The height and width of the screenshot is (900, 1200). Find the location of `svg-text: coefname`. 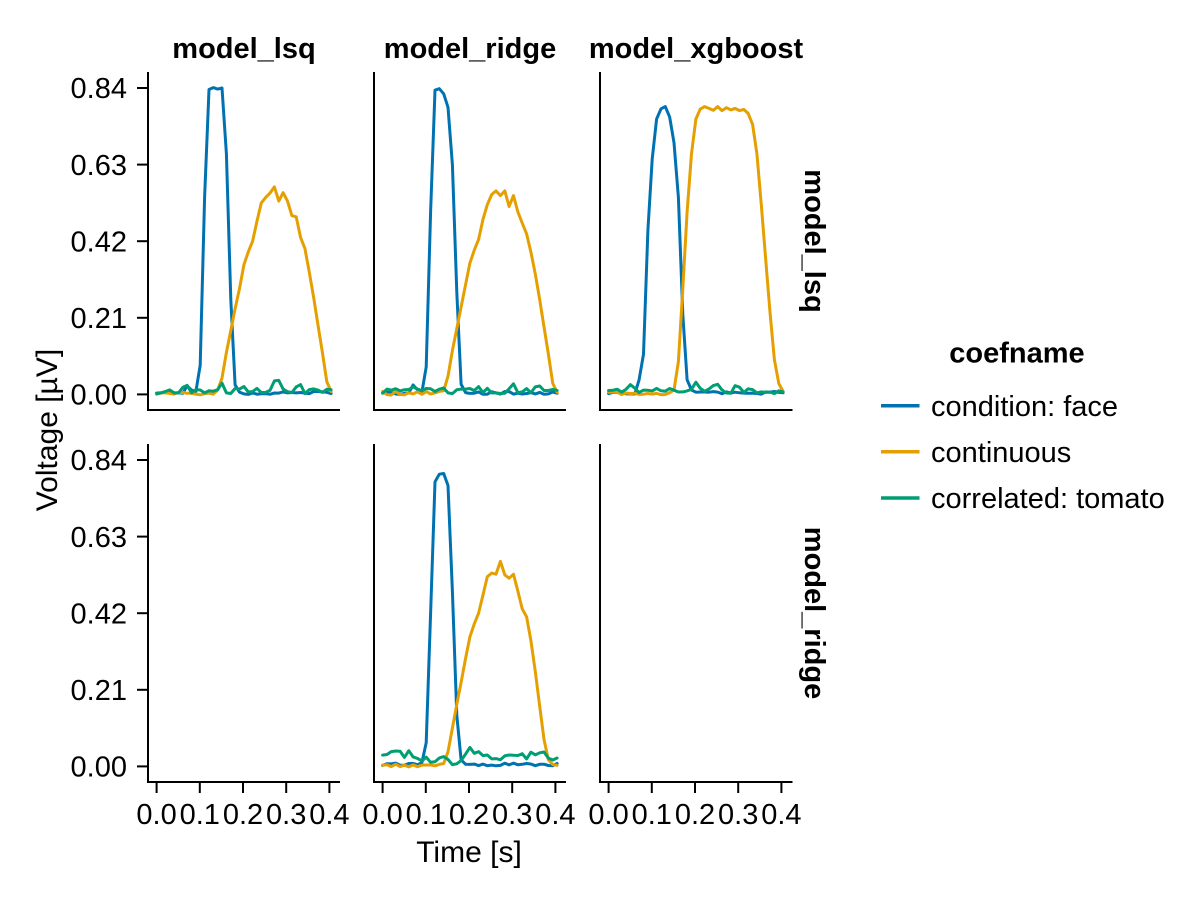

svg-text: coefname is located at coordinates (1016, 354).